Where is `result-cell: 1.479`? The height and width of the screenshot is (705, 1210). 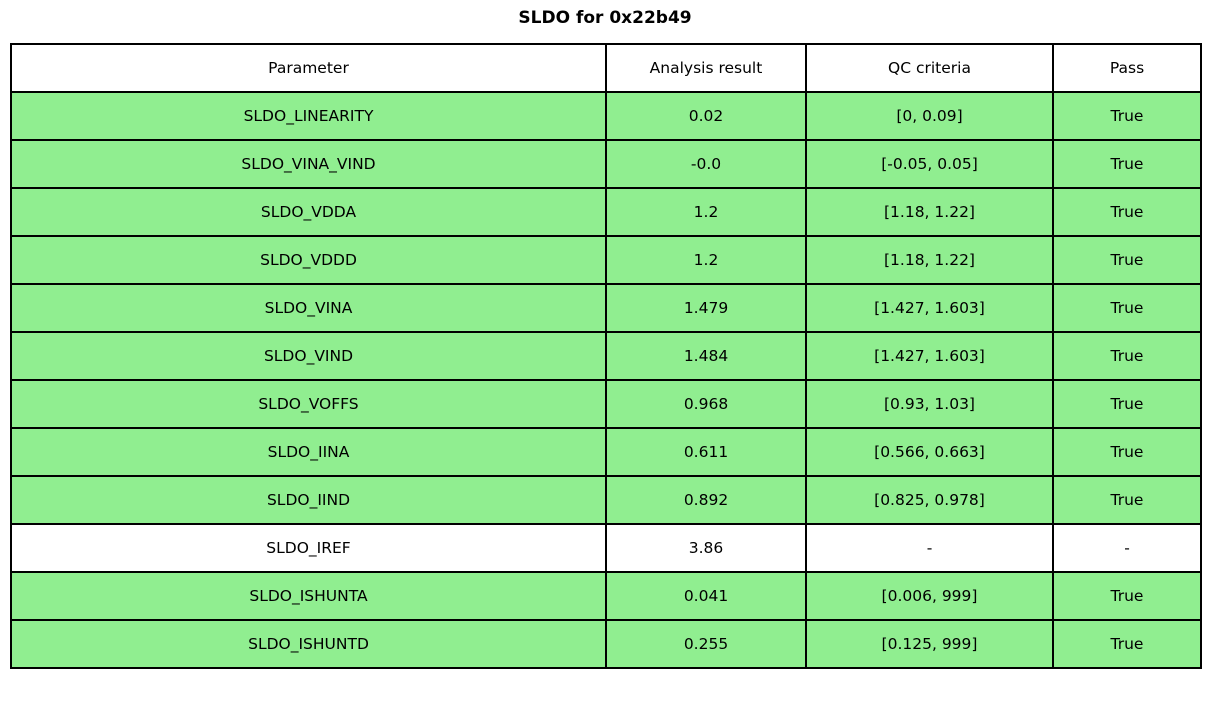
result-cell: 1.479 is located at coordinates (706, 308).